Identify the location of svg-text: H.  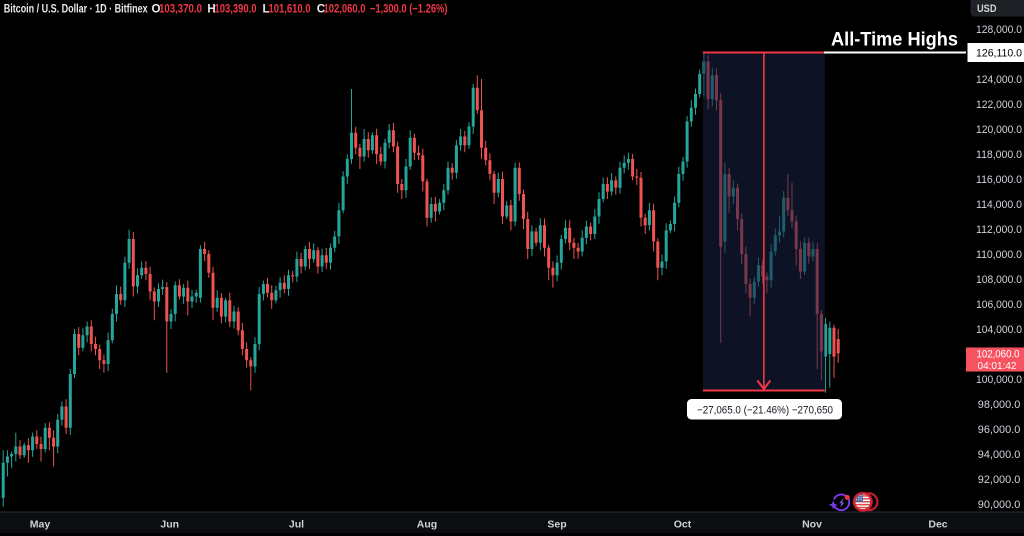
(211, 10).